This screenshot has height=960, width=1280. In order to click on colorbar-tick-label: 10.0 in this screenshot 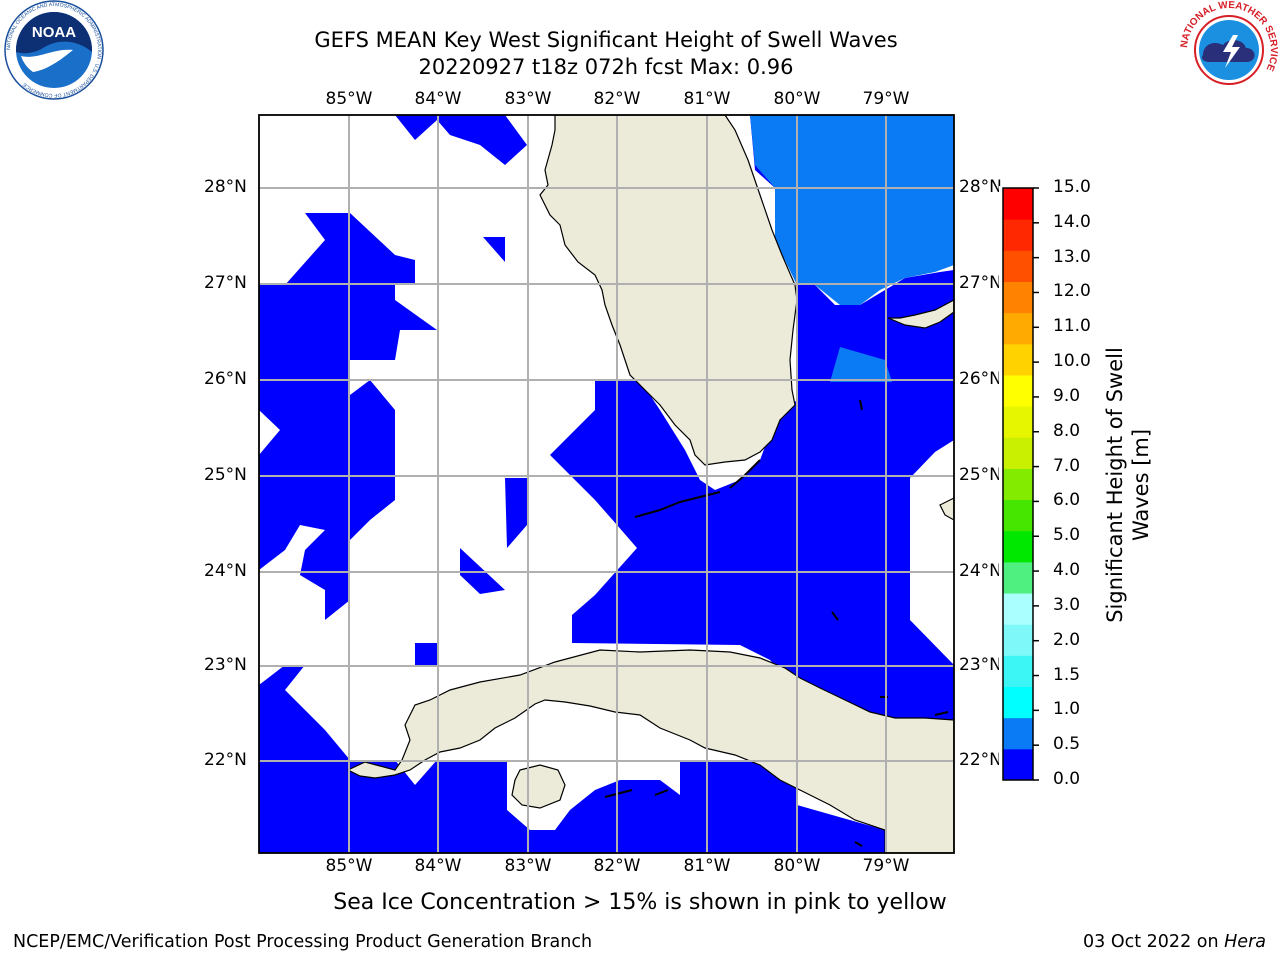, I will do `click(1072, 361)`.